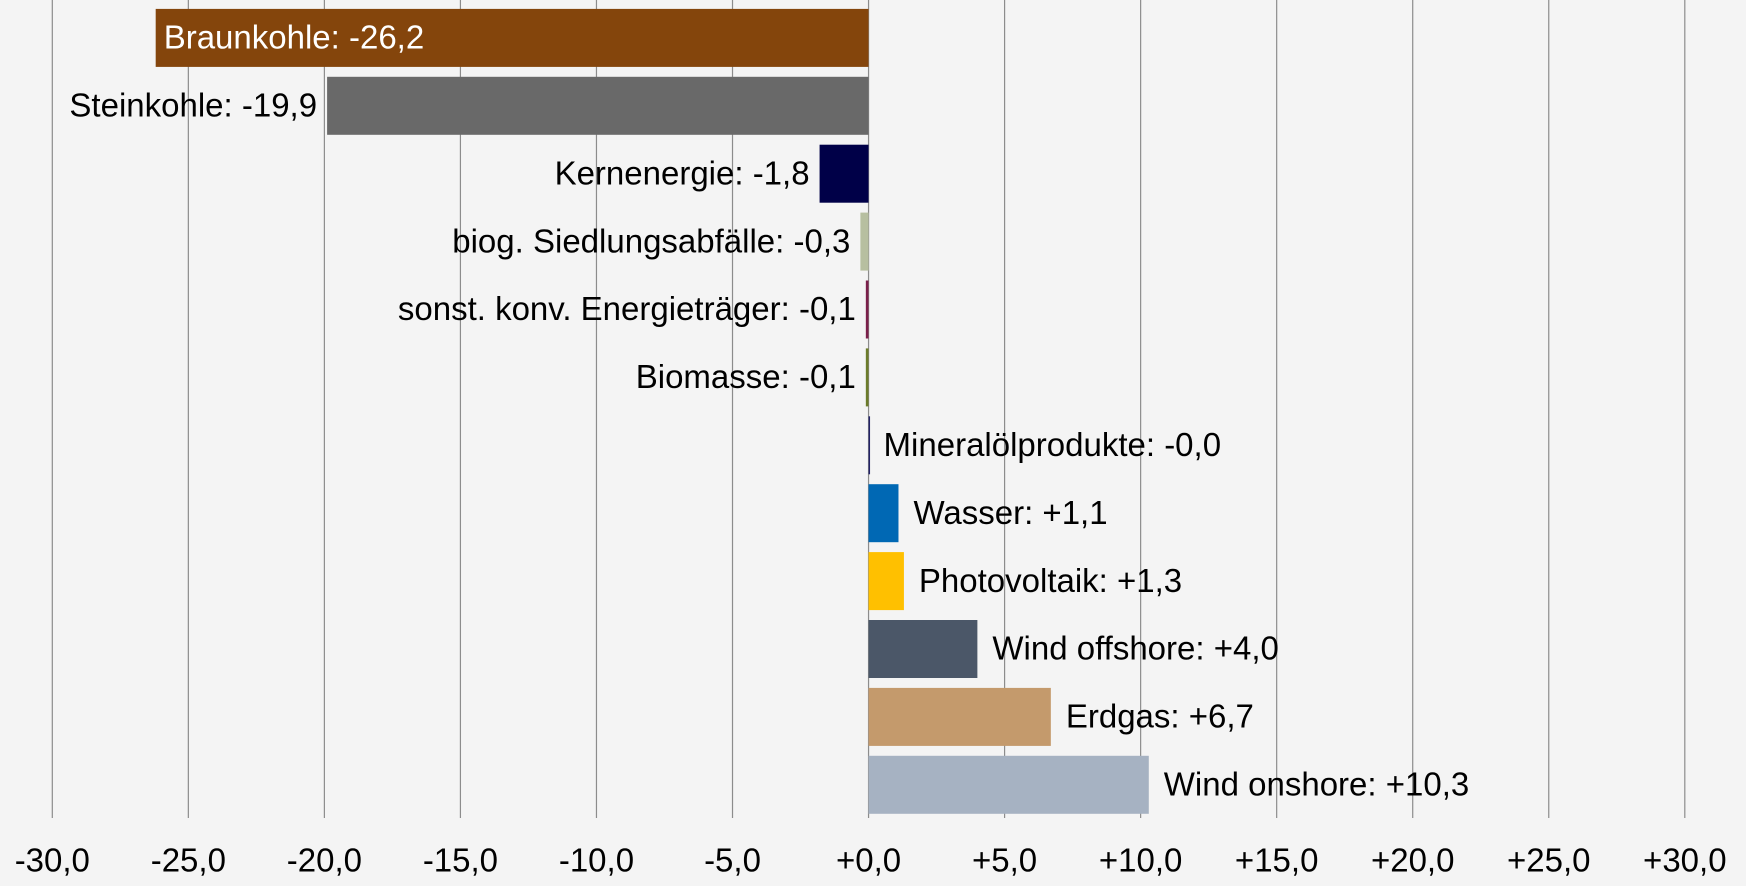  Describe the element at coordinates (1549, 860) in the screenshot. I see `x-tick-label: +25,0` at that location.